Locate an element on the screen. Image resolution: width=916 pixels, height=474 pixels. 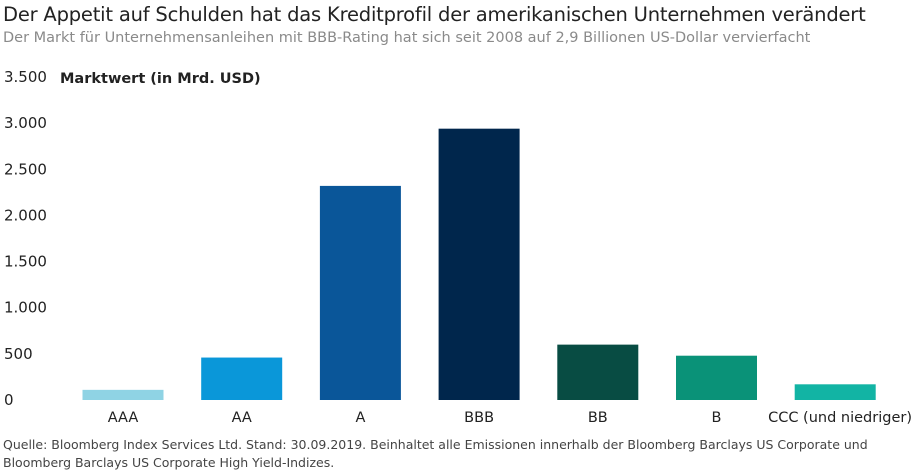
x-tick-label: BBB is located at coordinates (479, 418).